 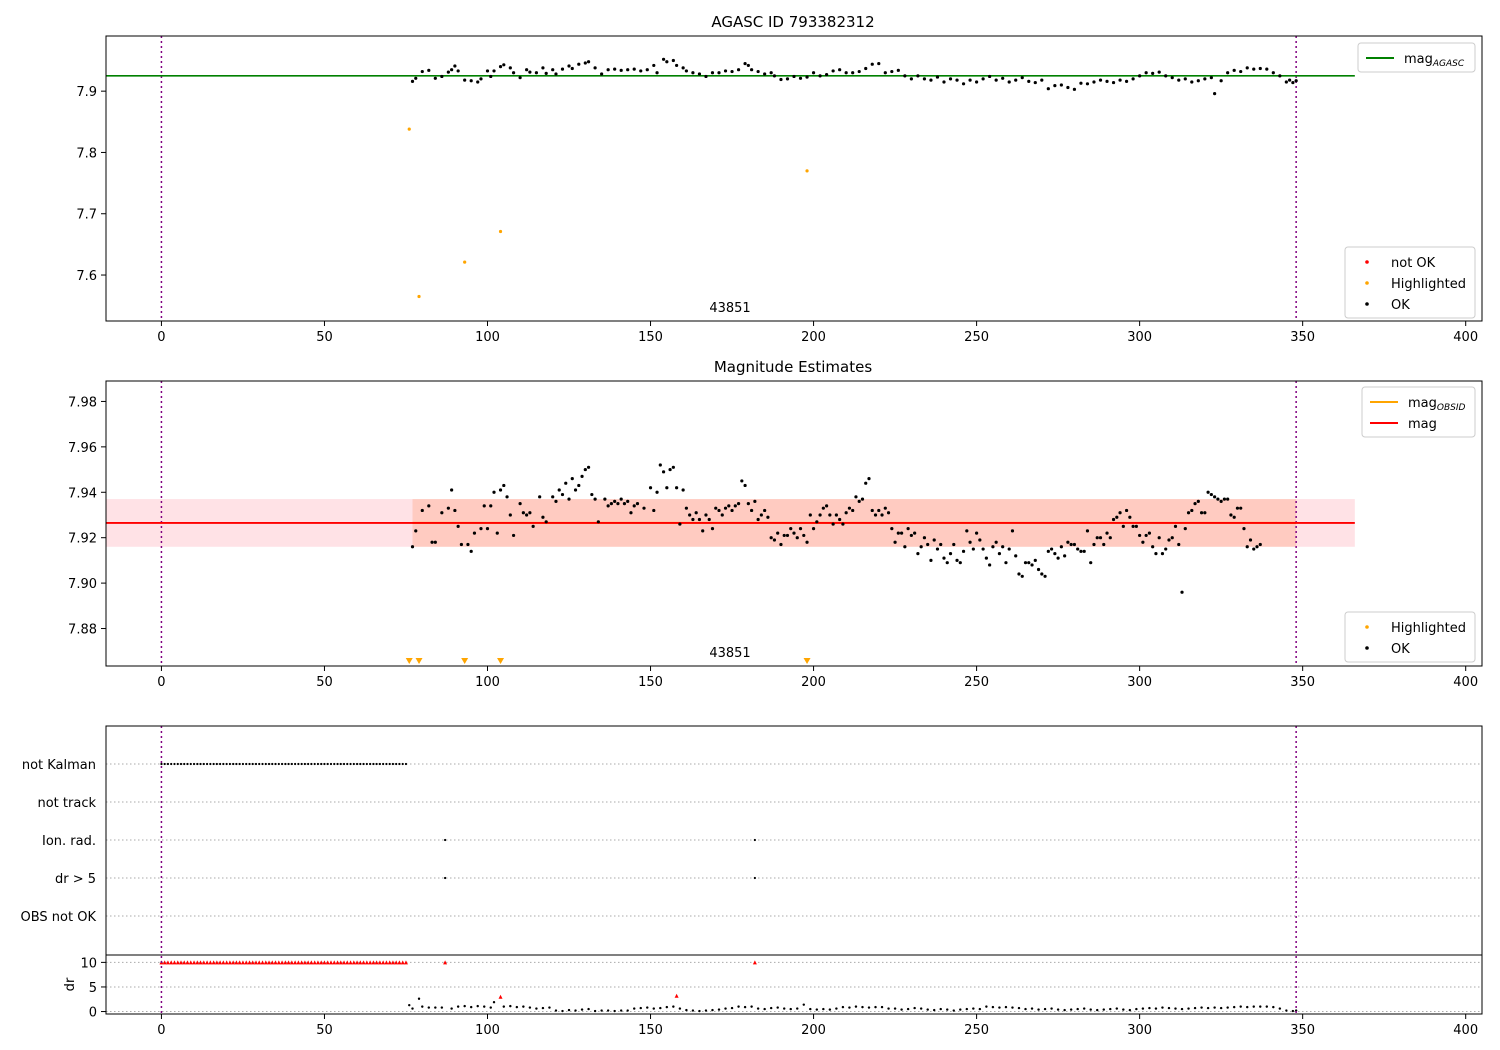 What do you see at coordinates (813, 337) in the screenshot?
I see `p1-xtick-label-4: 200` at bounding box center [813, 337].